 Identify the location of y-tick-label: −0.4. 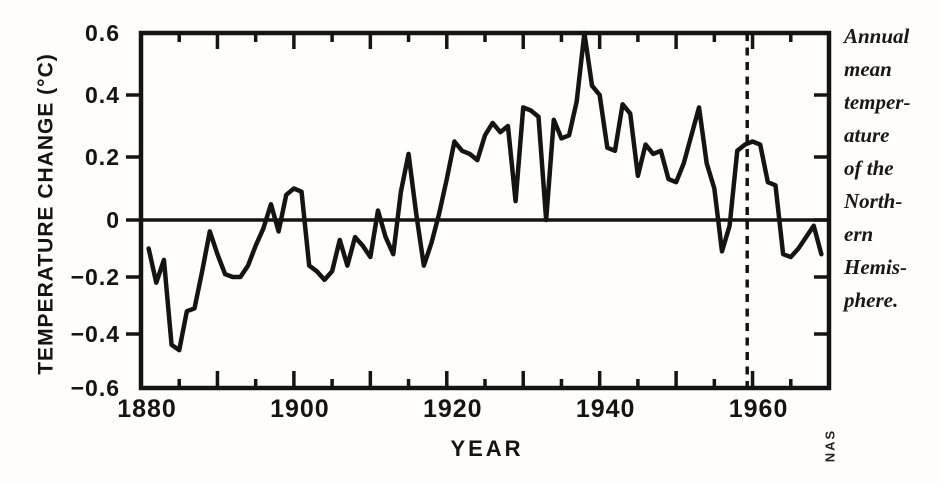
(95, 334).